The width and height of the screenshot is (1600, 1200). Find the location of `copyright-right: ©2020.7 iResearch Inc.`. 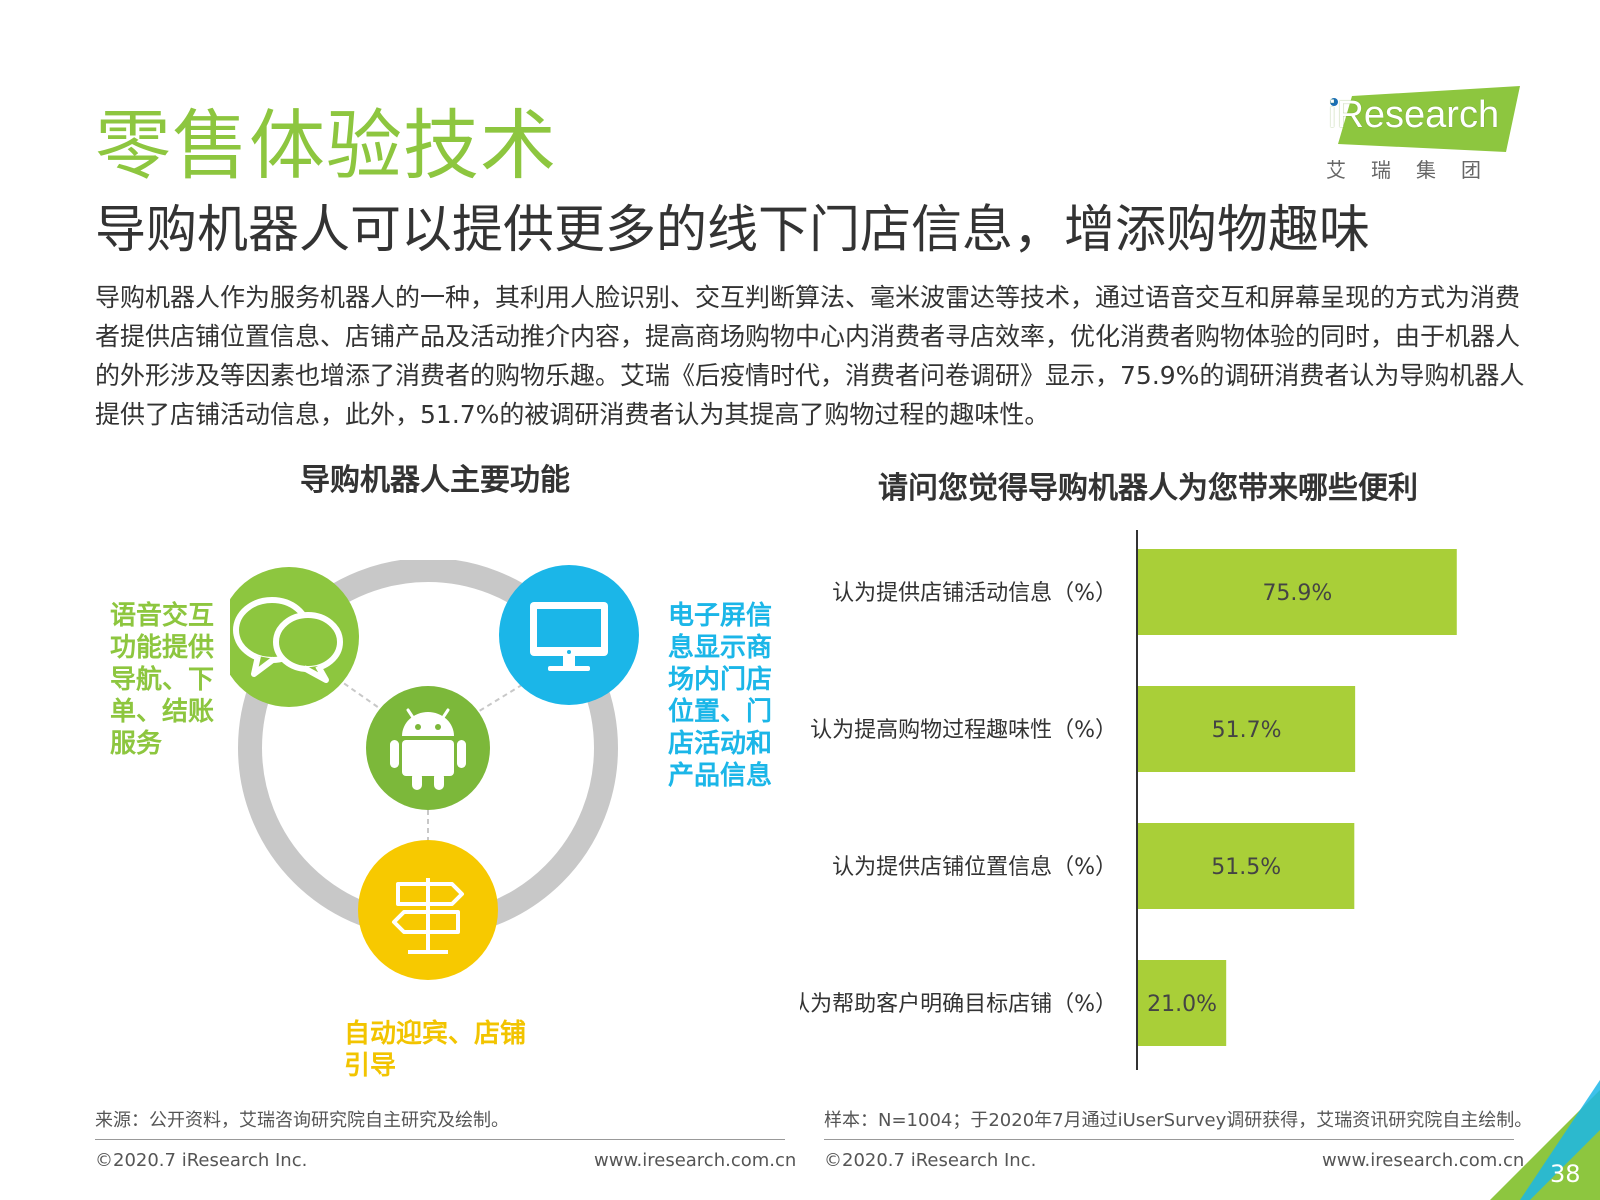

copyright-right: ©2020.7 iResearch Inc. is located at coordinates (930, 1160).